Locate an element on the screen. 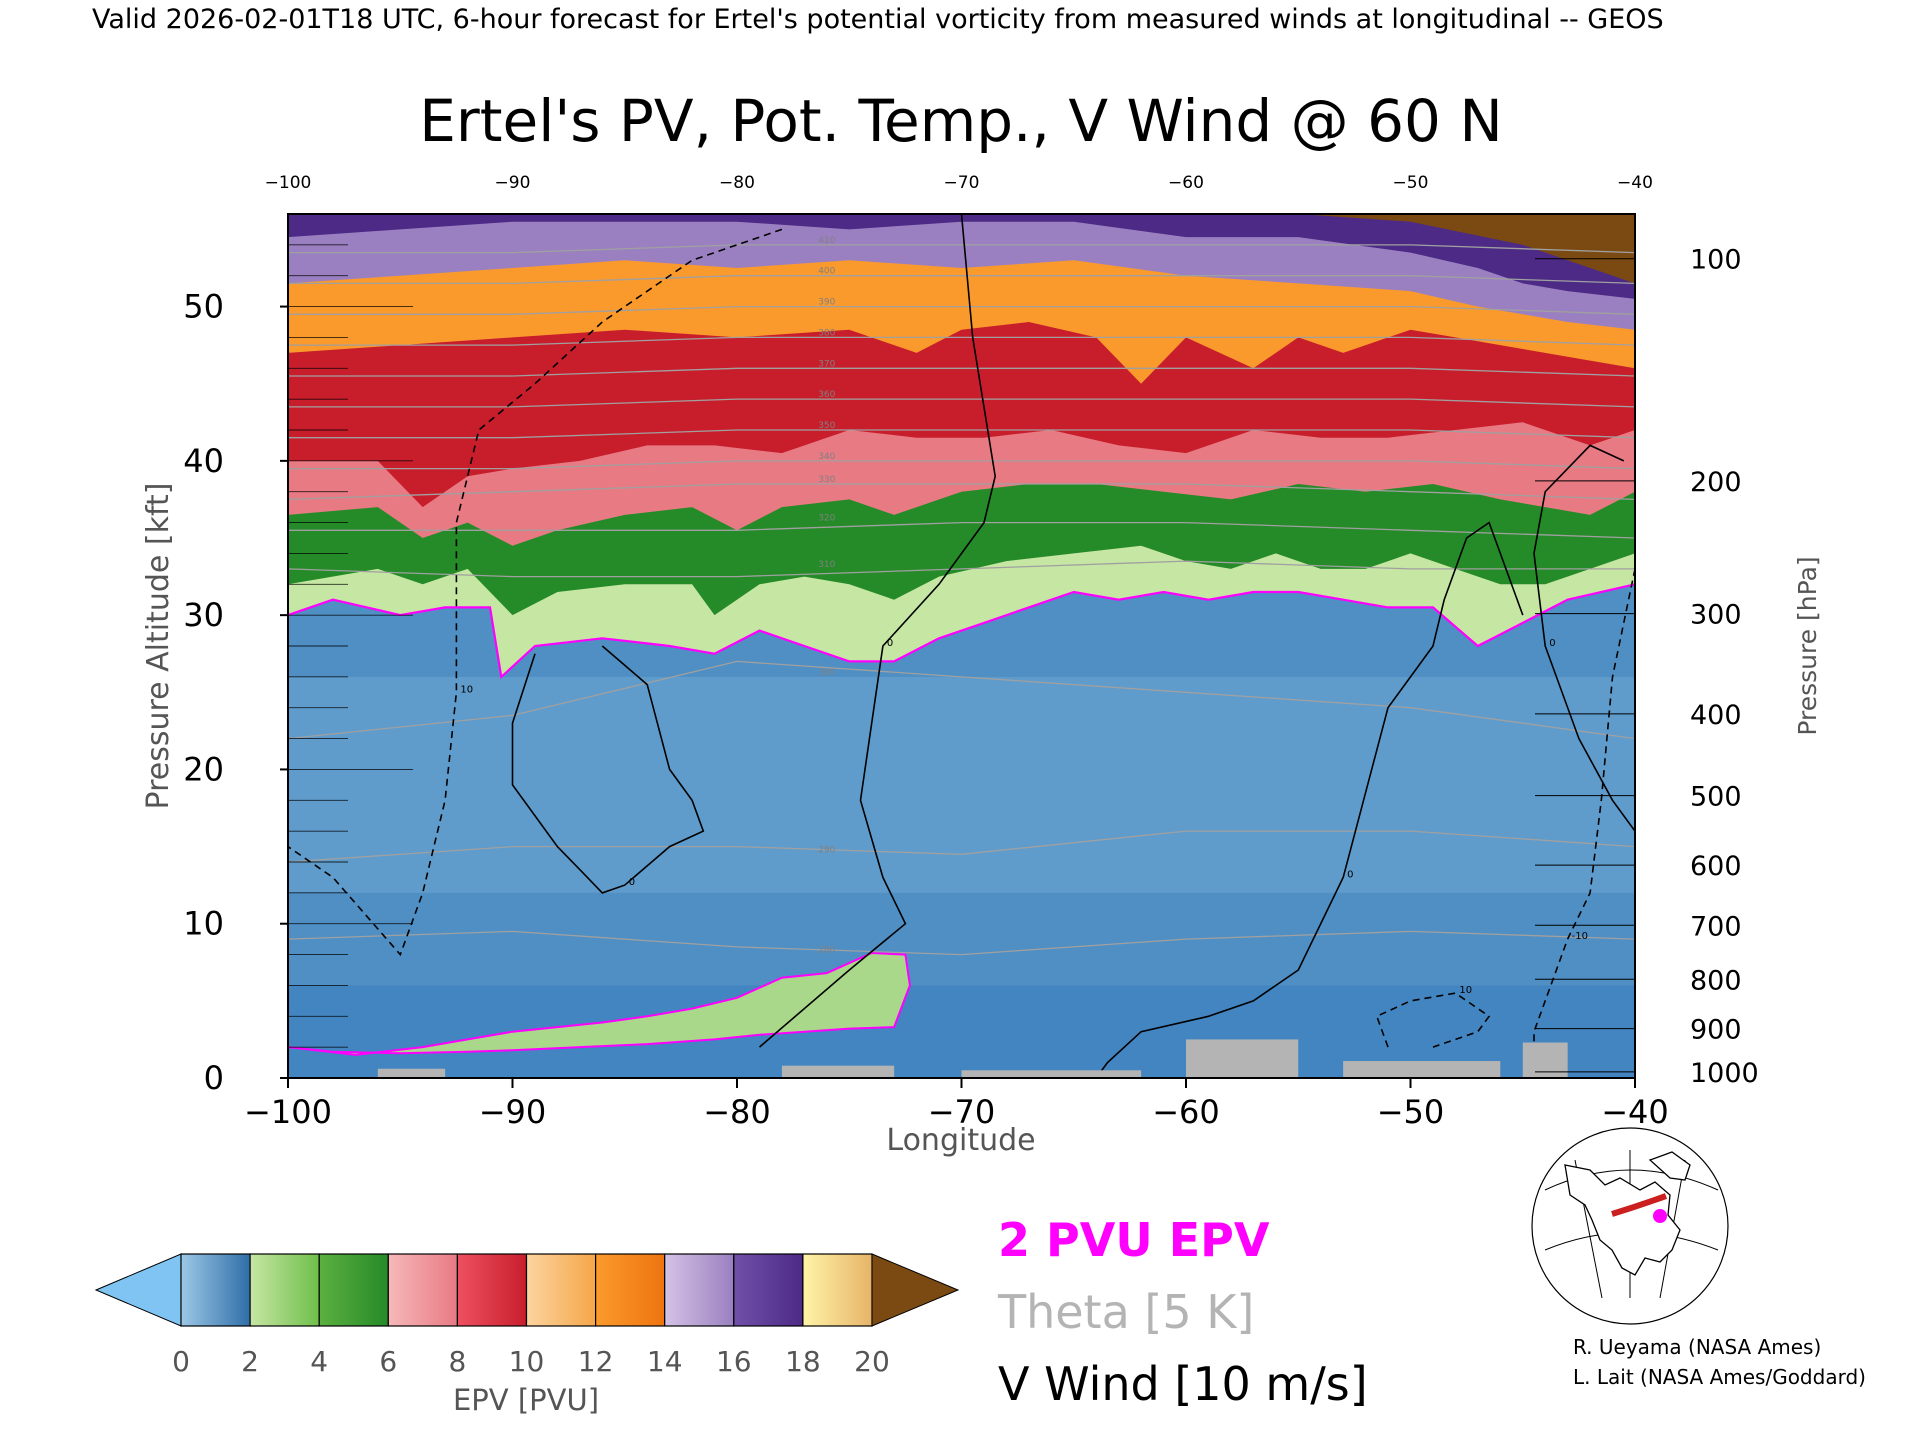 The width and height of the screenshot is (1920, 1444). top-tick-label: −60 is located at coordinates (1186, 183).